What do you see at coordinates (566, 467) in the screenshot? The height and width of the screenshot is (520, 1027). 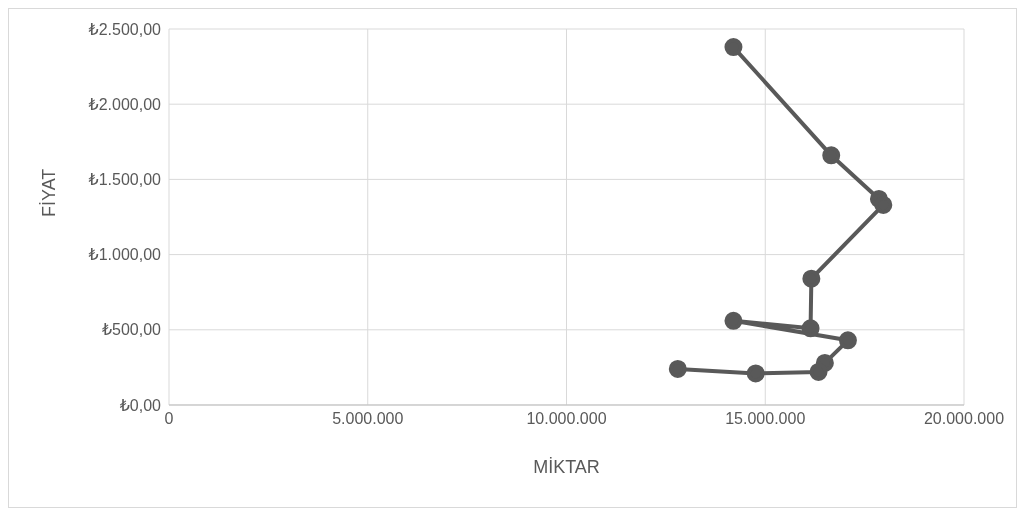 I see `x-axis-title: MİKTAR` at bounding box center [566, 467].